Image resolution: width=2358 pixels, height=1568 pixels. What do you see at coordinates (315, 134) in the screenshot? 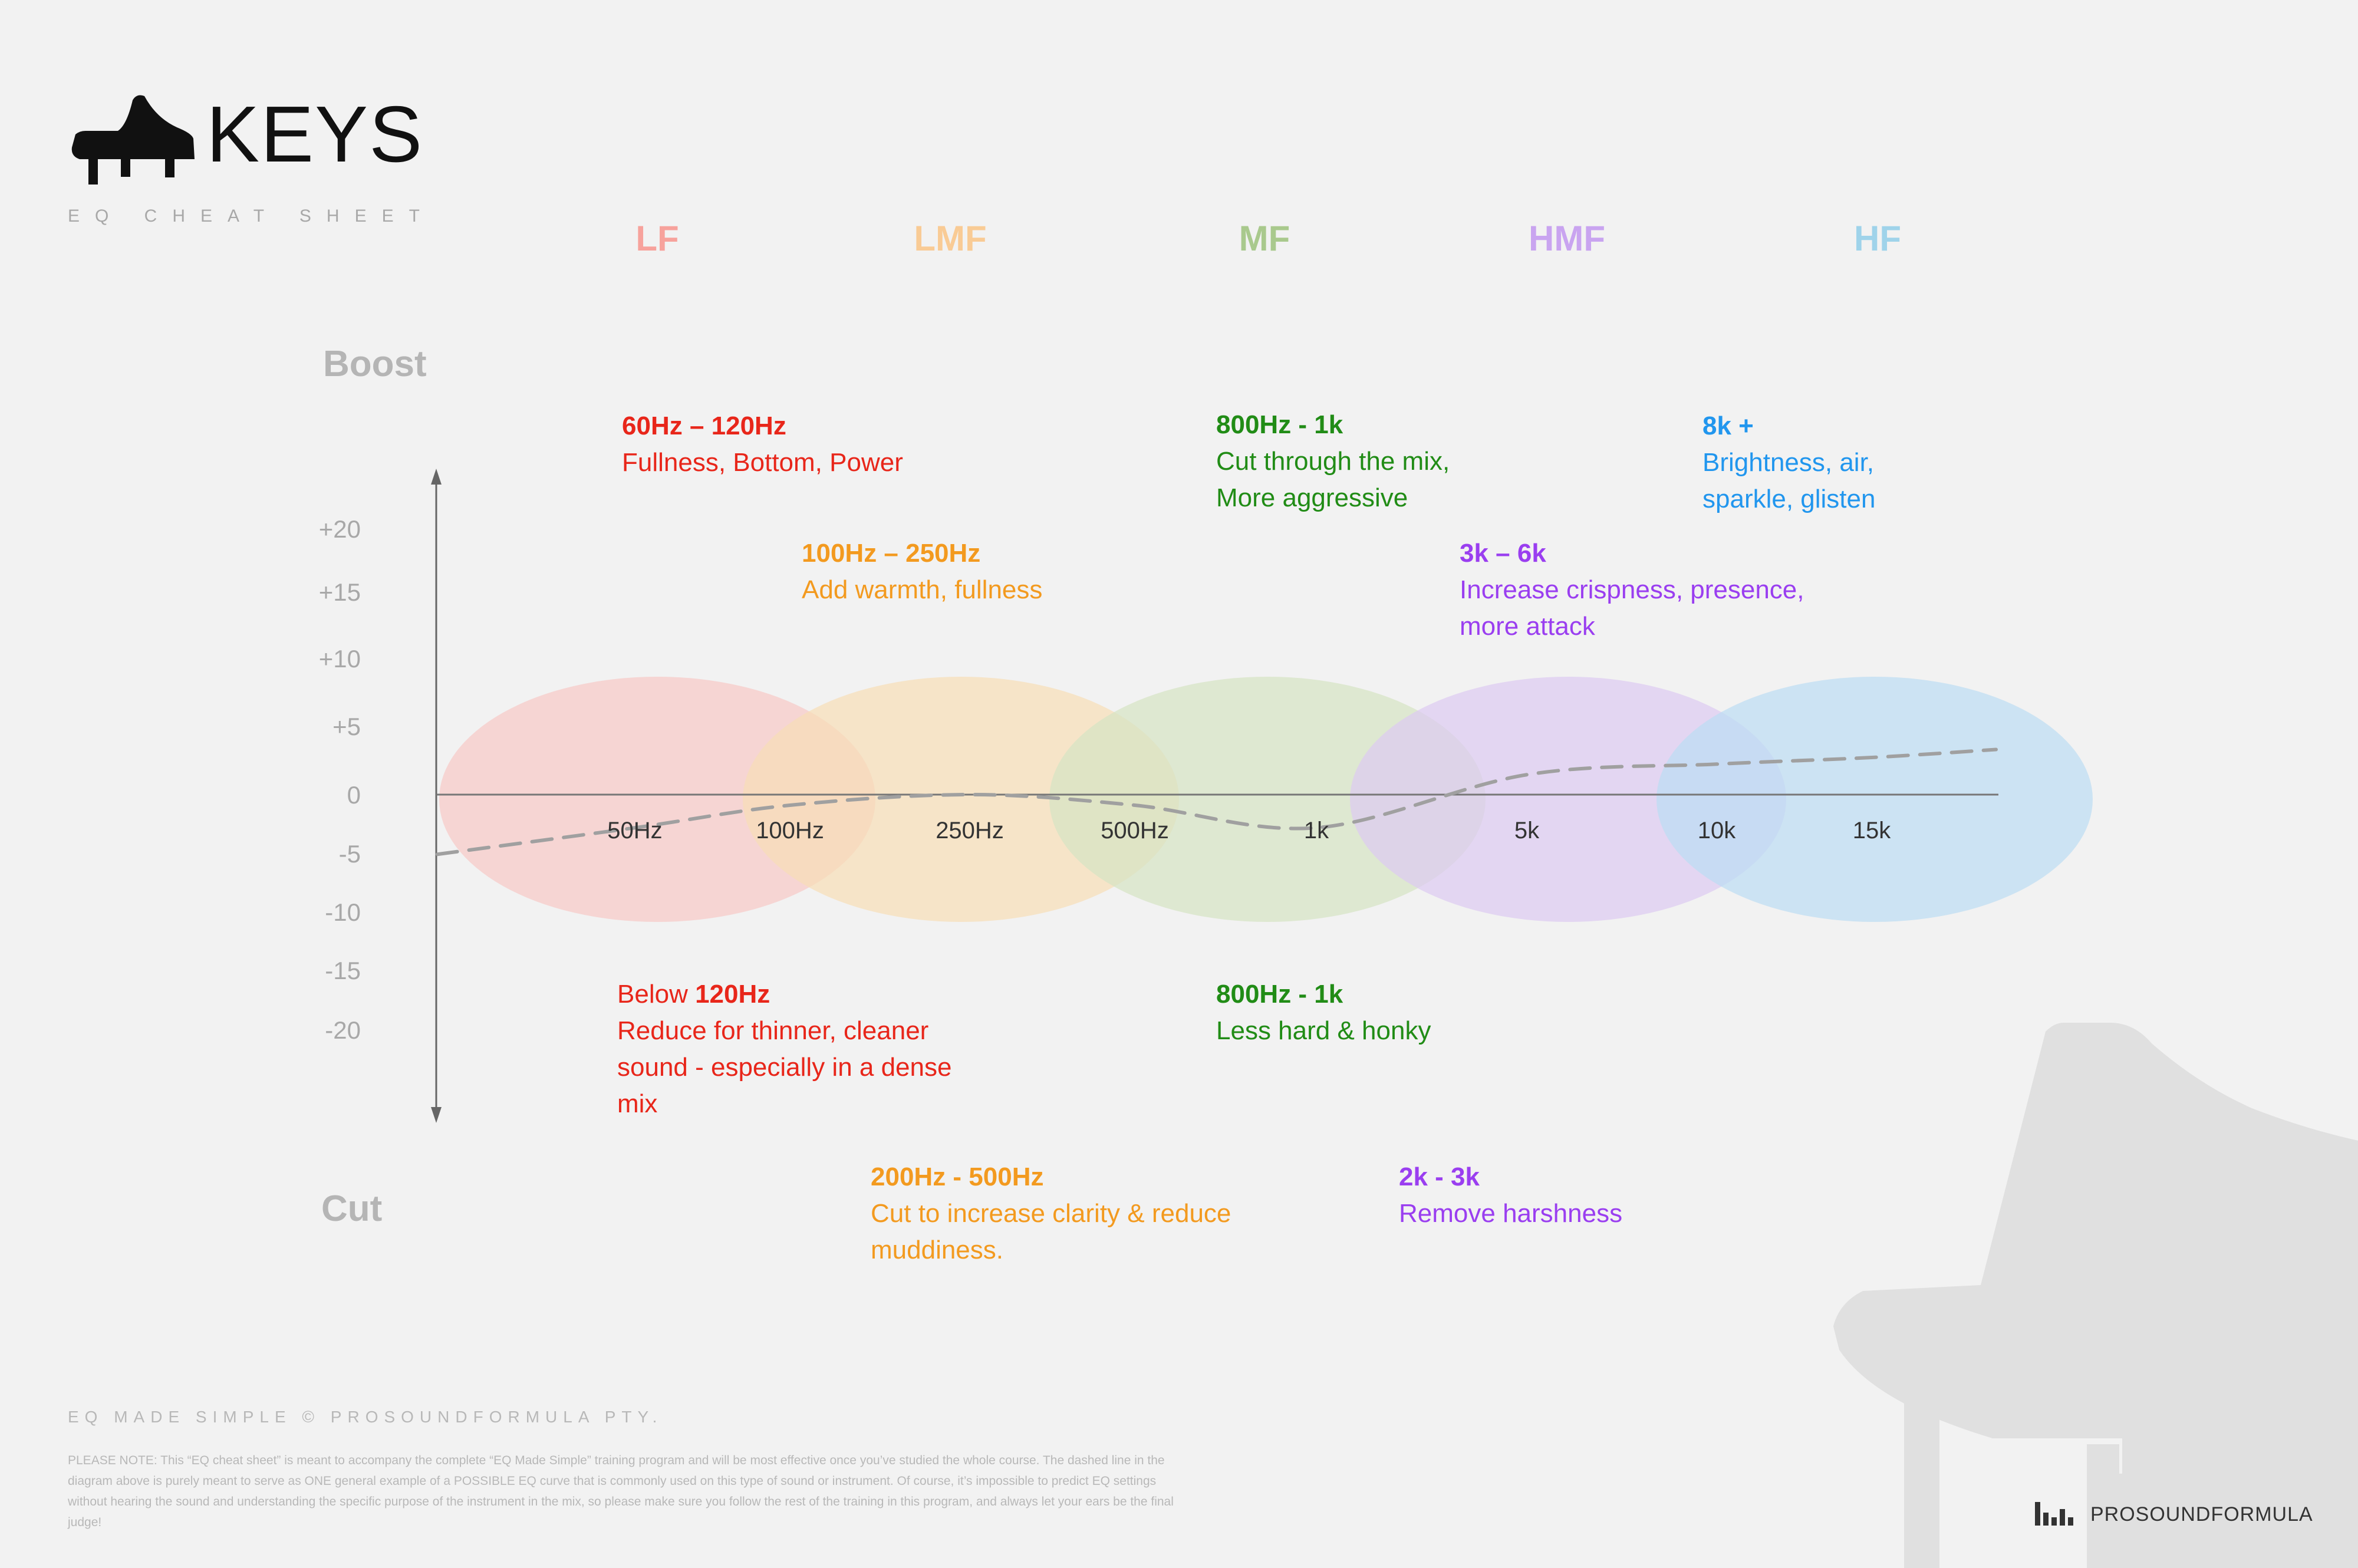
I see `page-title: KEYS` at bounding box center [315, 134].